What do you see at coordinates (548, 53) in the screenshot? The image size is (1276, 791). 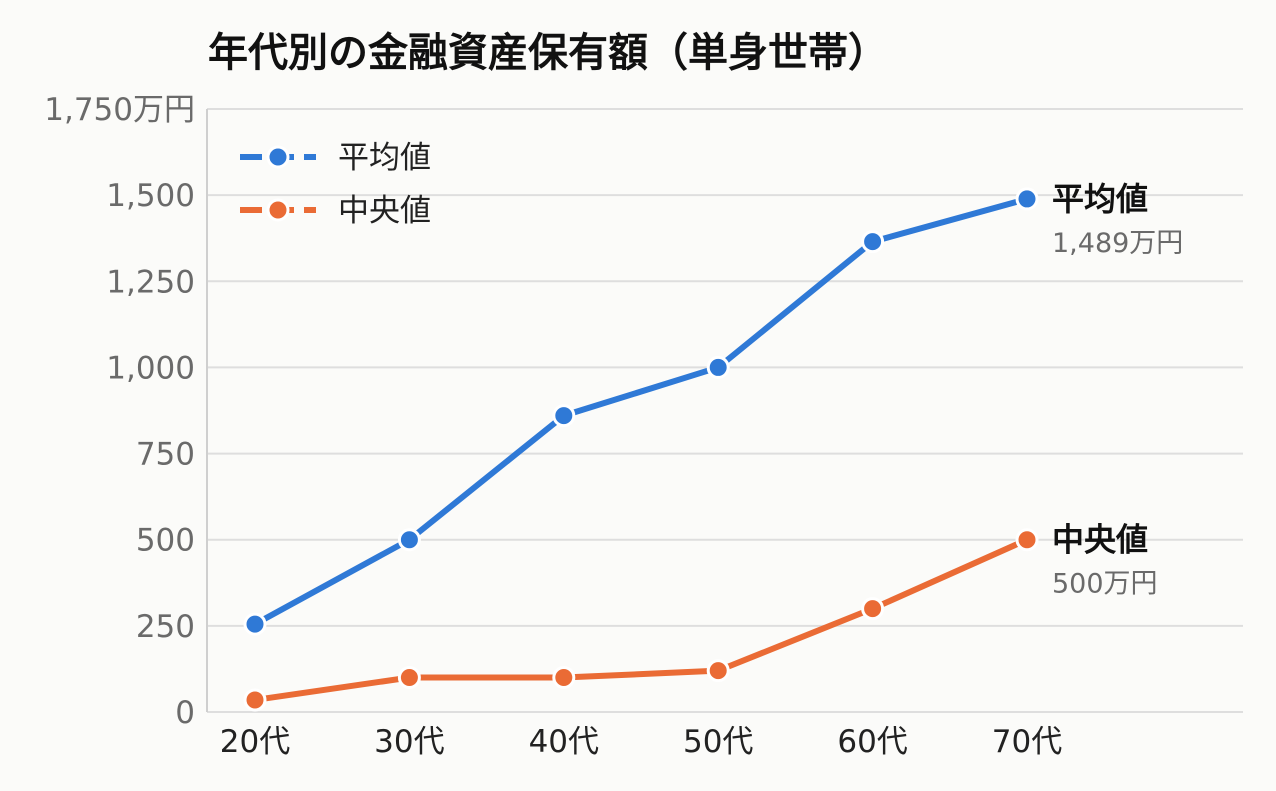 I see `chart-title: 年代別の金融資産保有額（単身世帯）` at bounding box center [548, 53].